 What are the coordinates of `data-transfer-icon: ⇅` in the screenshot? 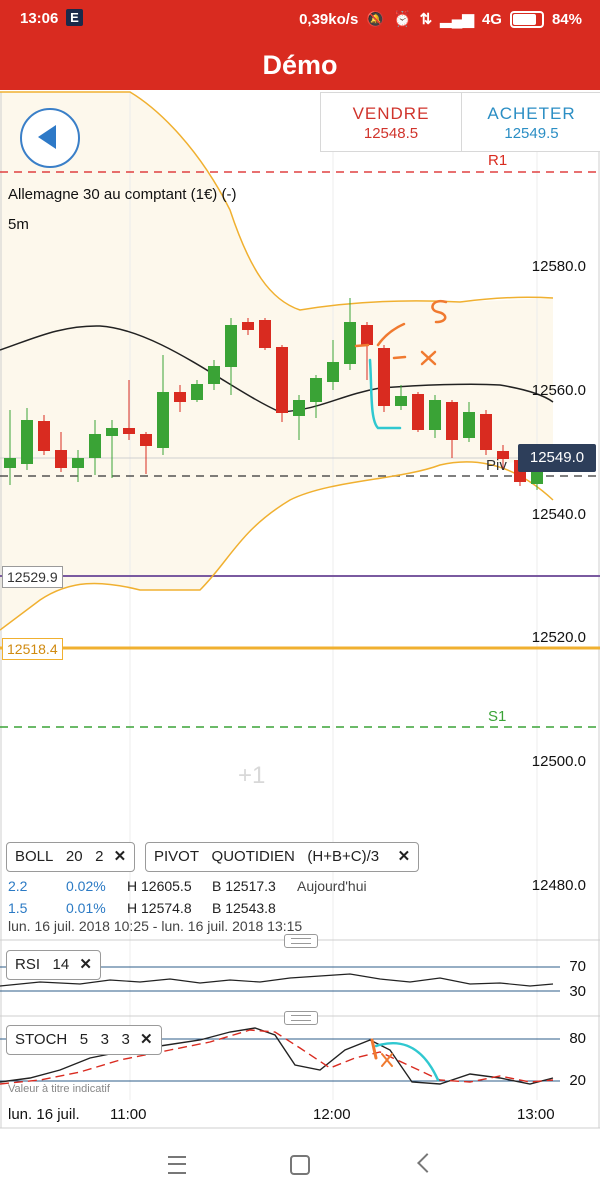 It's located at (426, 19).